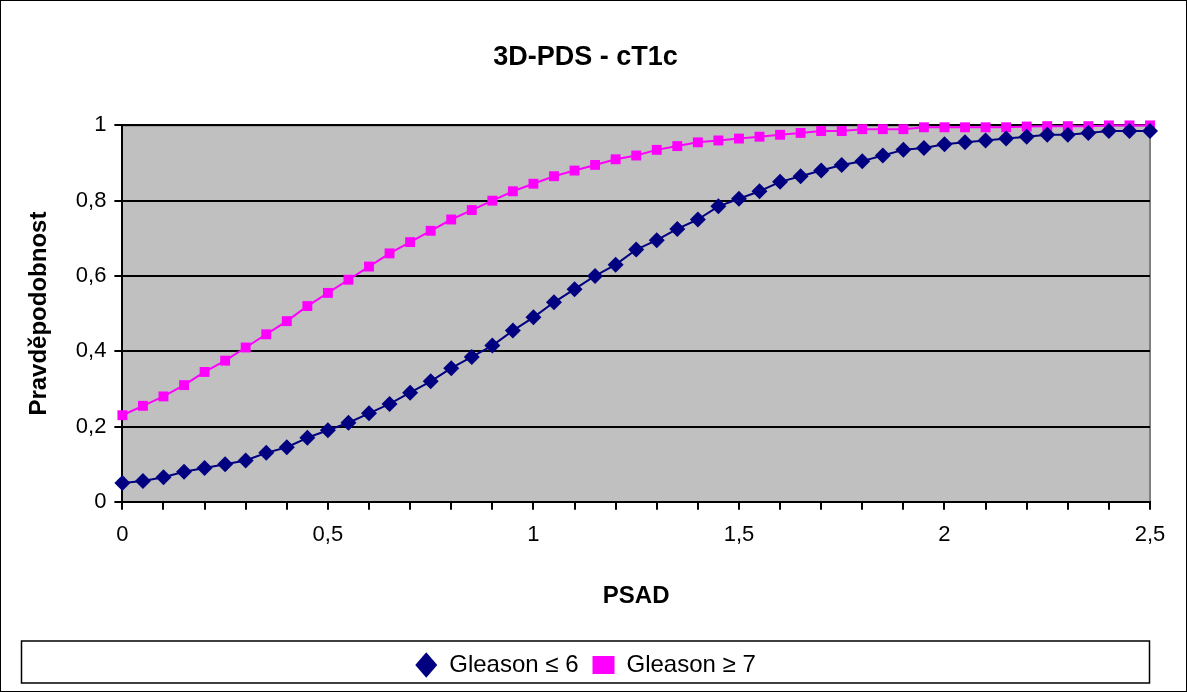 This screenshot has width=1187, height=692. Describe the element at coordinates (1150, 534) in the screenshot. I see `x-tick-label: 2,5` at that location.